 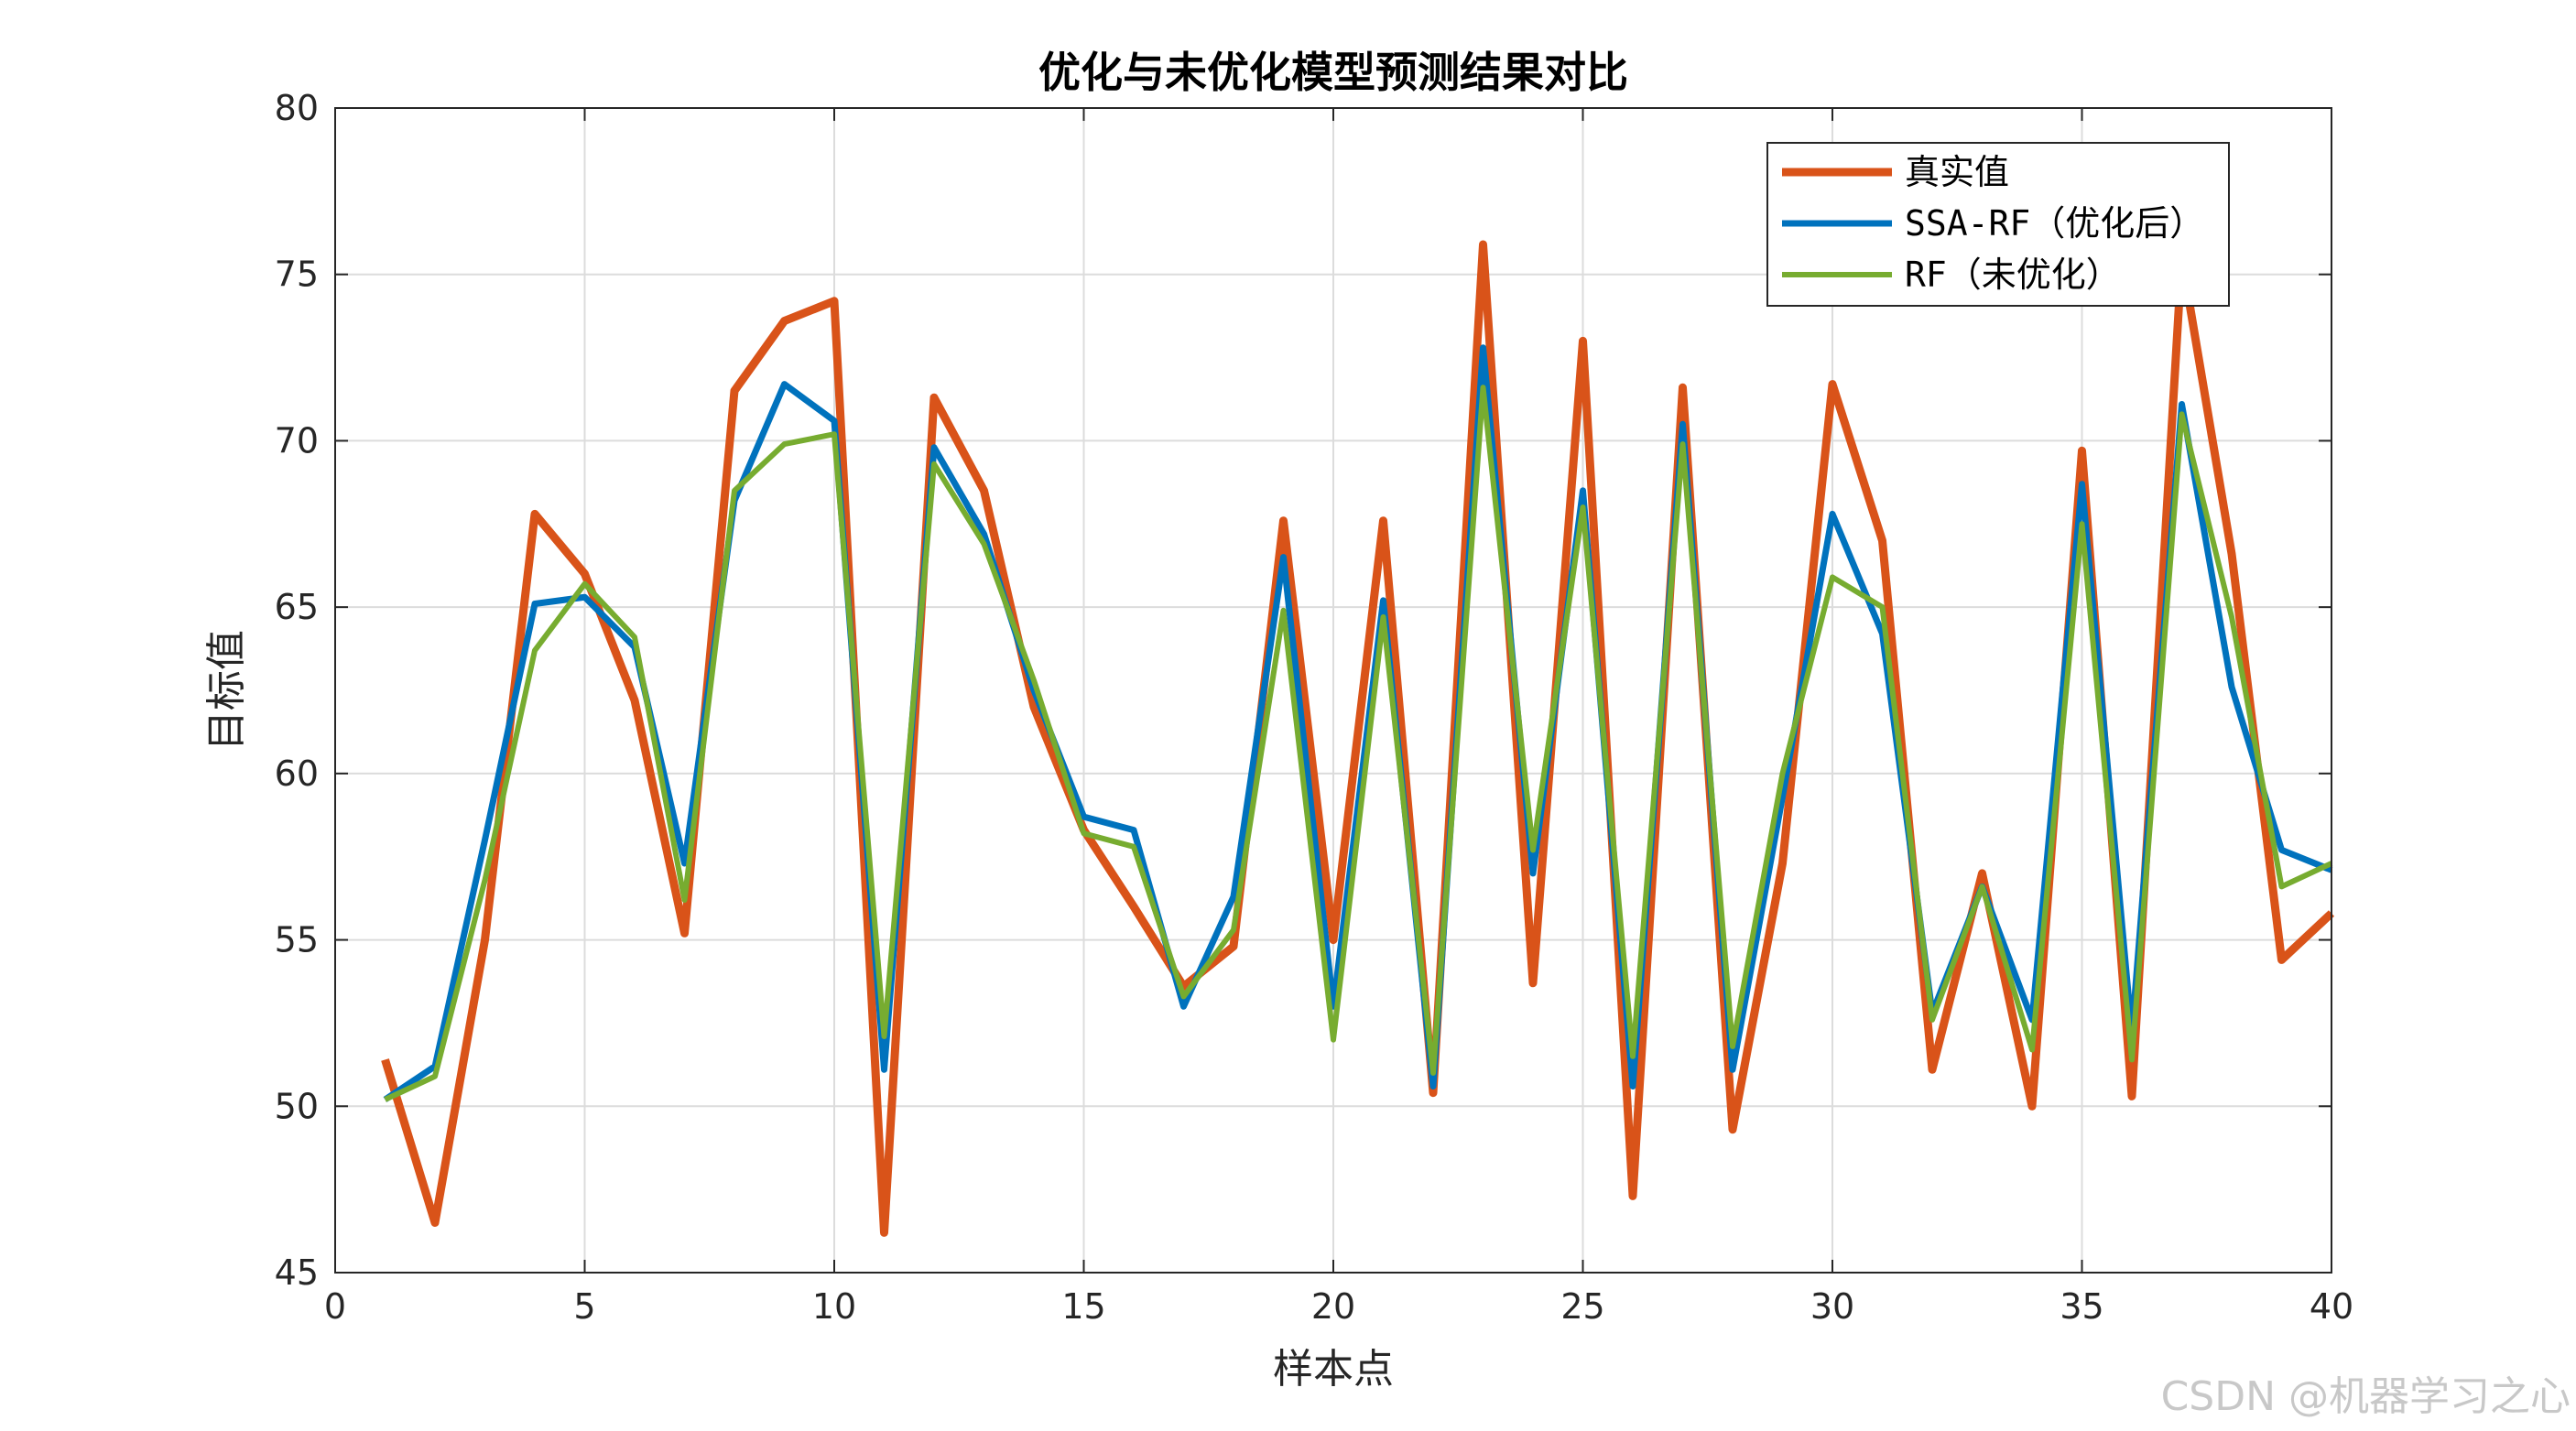 What do you see at coordinates (297, 940) in the screenshot?
I see `y-tick-label: 55` at bounding box center [297, 940].